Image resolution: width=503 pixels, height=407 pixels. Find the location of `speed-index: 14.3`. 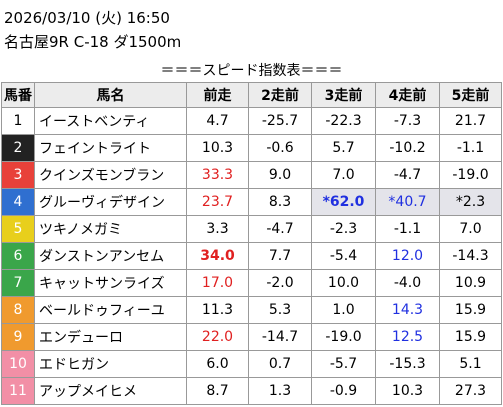

speed-index: 14.3 is located at coordinates (407, 310).